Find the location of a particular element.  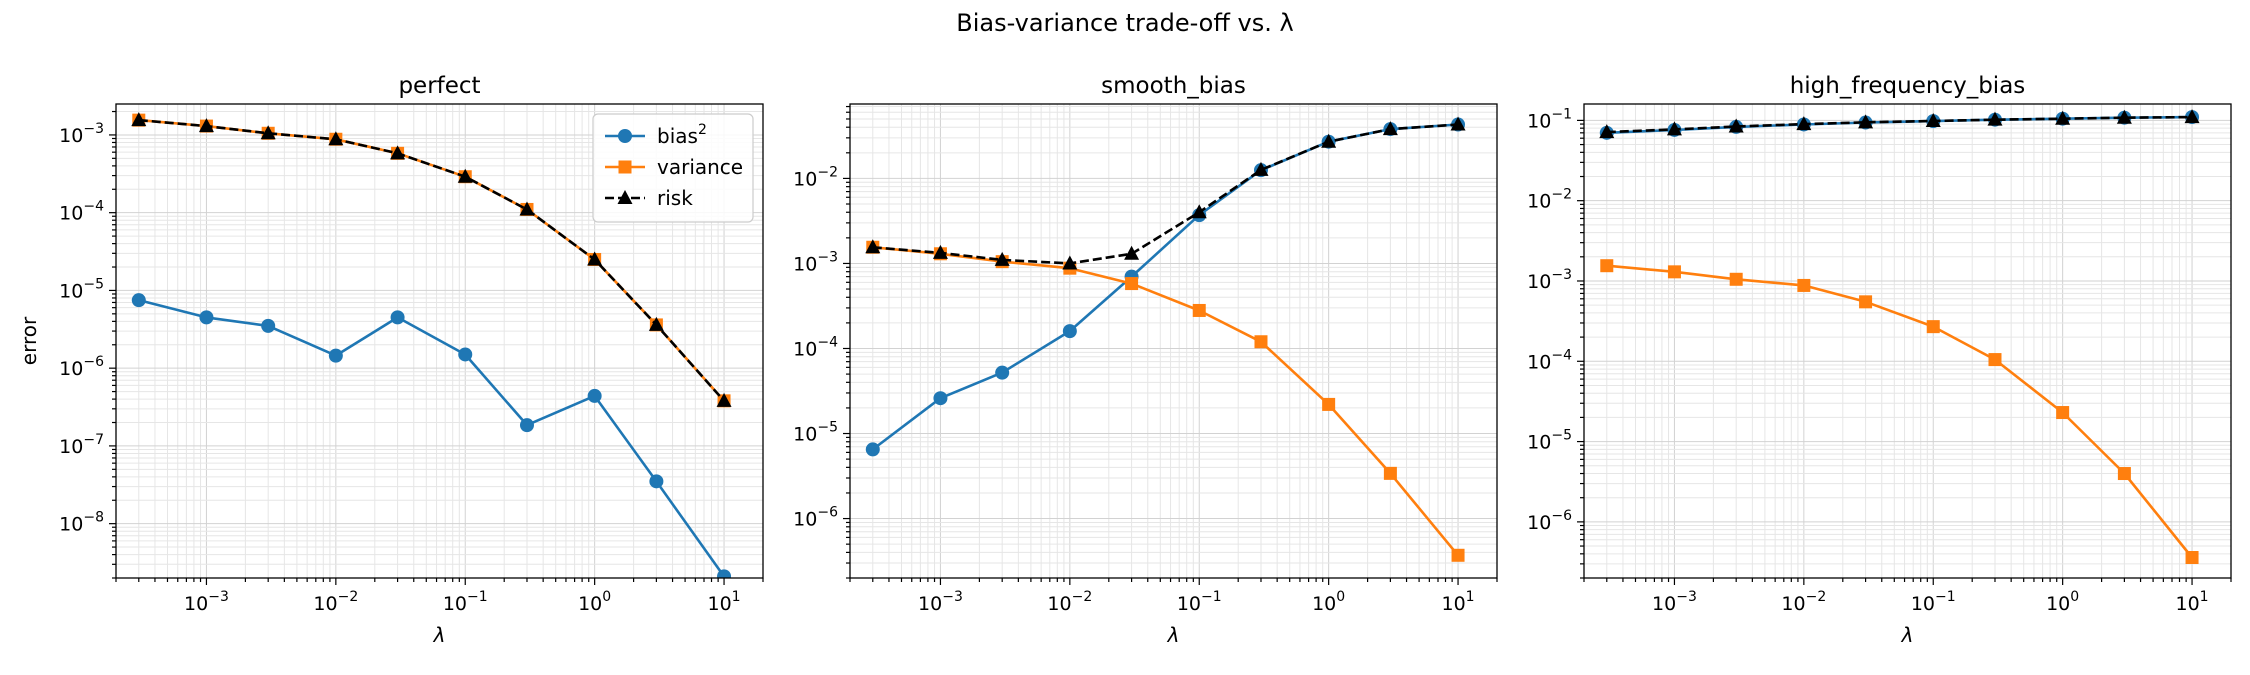

panel-title: high_frequency_bias is located at coordinates (1908, 86).